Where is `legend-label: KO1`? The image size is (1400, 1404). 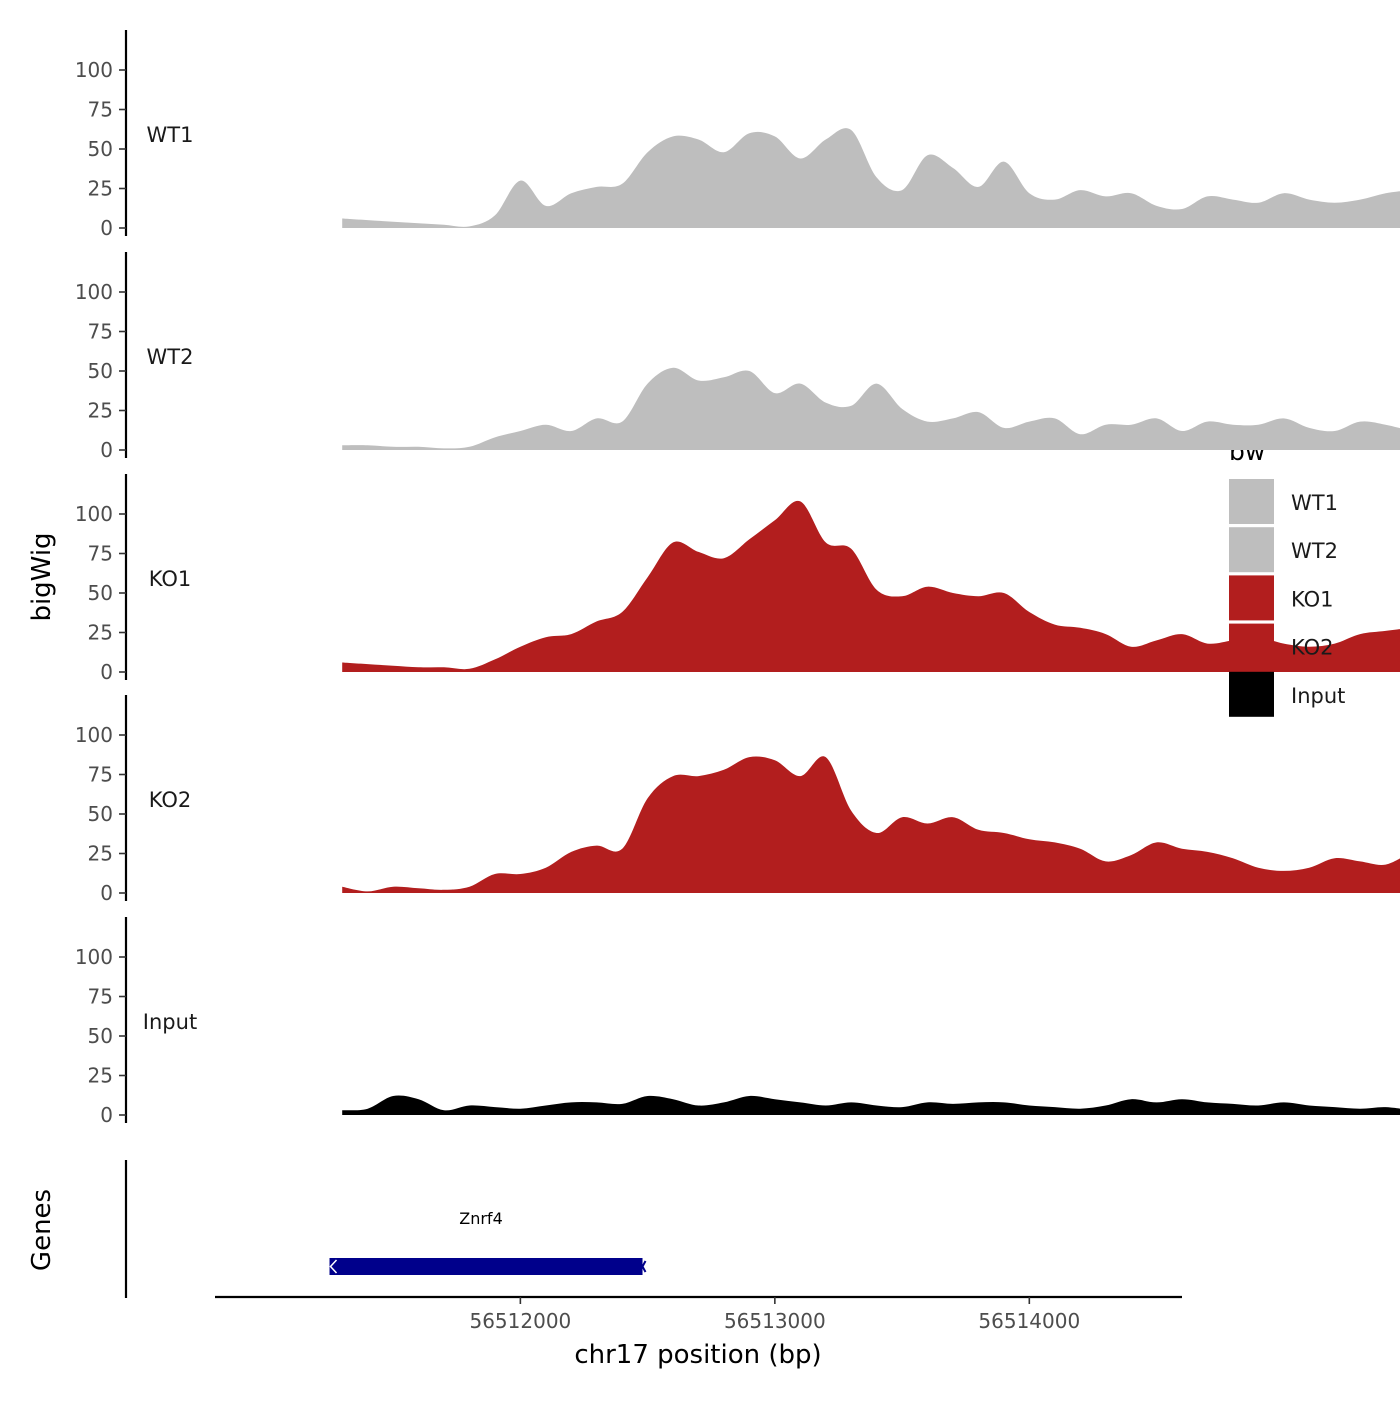
legend-label: KO1 is located at coordinates (1312, 599).